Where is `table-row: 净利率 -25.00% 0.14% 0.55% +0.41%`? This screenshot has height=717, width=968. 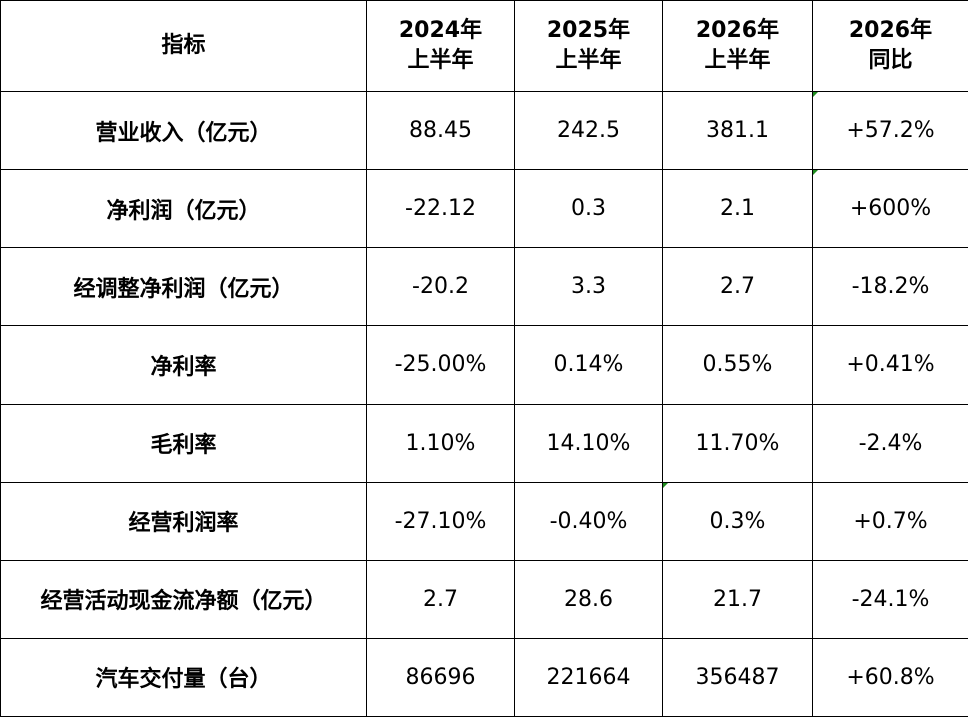 table-row: 净利率 -25.00% 0.14% 0.55% +0.41% is located at coordinates (484, 365).